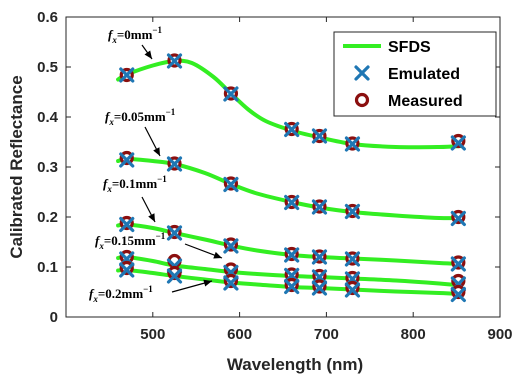 The image size is (517, 380). What do you see at coordinates (47, 67) in the screenshot?
I see `y-tick-label: 0.5` at bounding box center [47, 67].